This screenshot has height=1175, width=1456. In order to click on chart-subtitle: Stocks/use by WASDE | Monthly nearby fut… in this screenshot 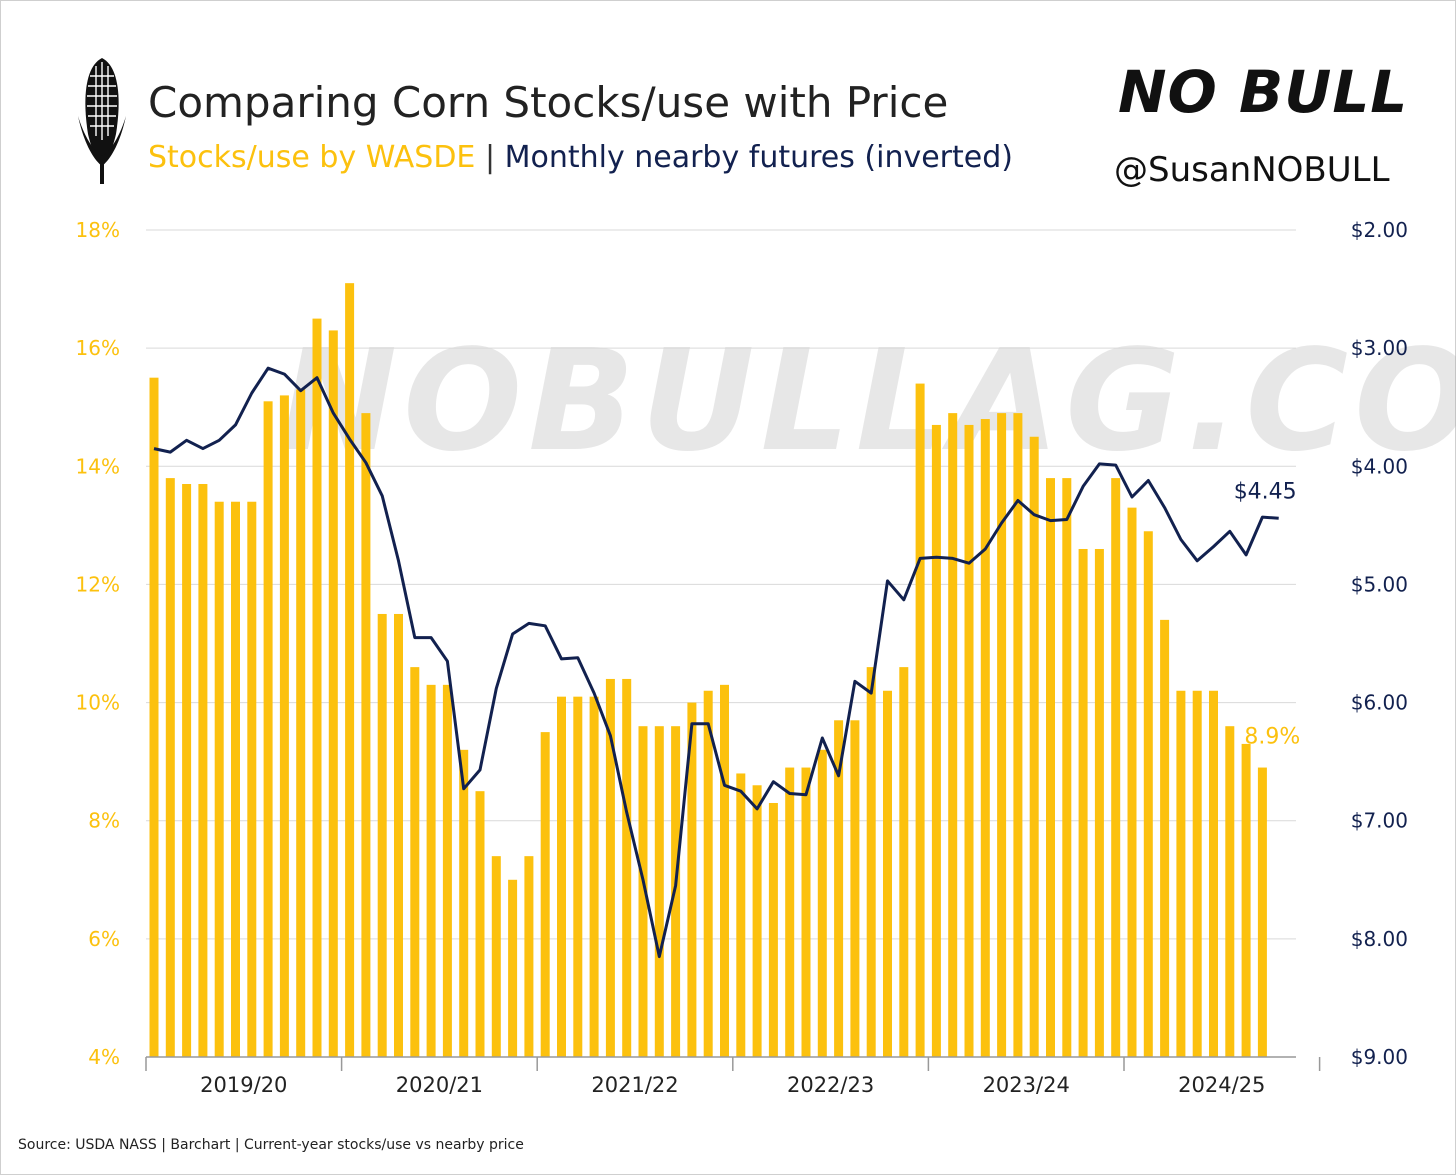, I will do `click(580, 157)`.